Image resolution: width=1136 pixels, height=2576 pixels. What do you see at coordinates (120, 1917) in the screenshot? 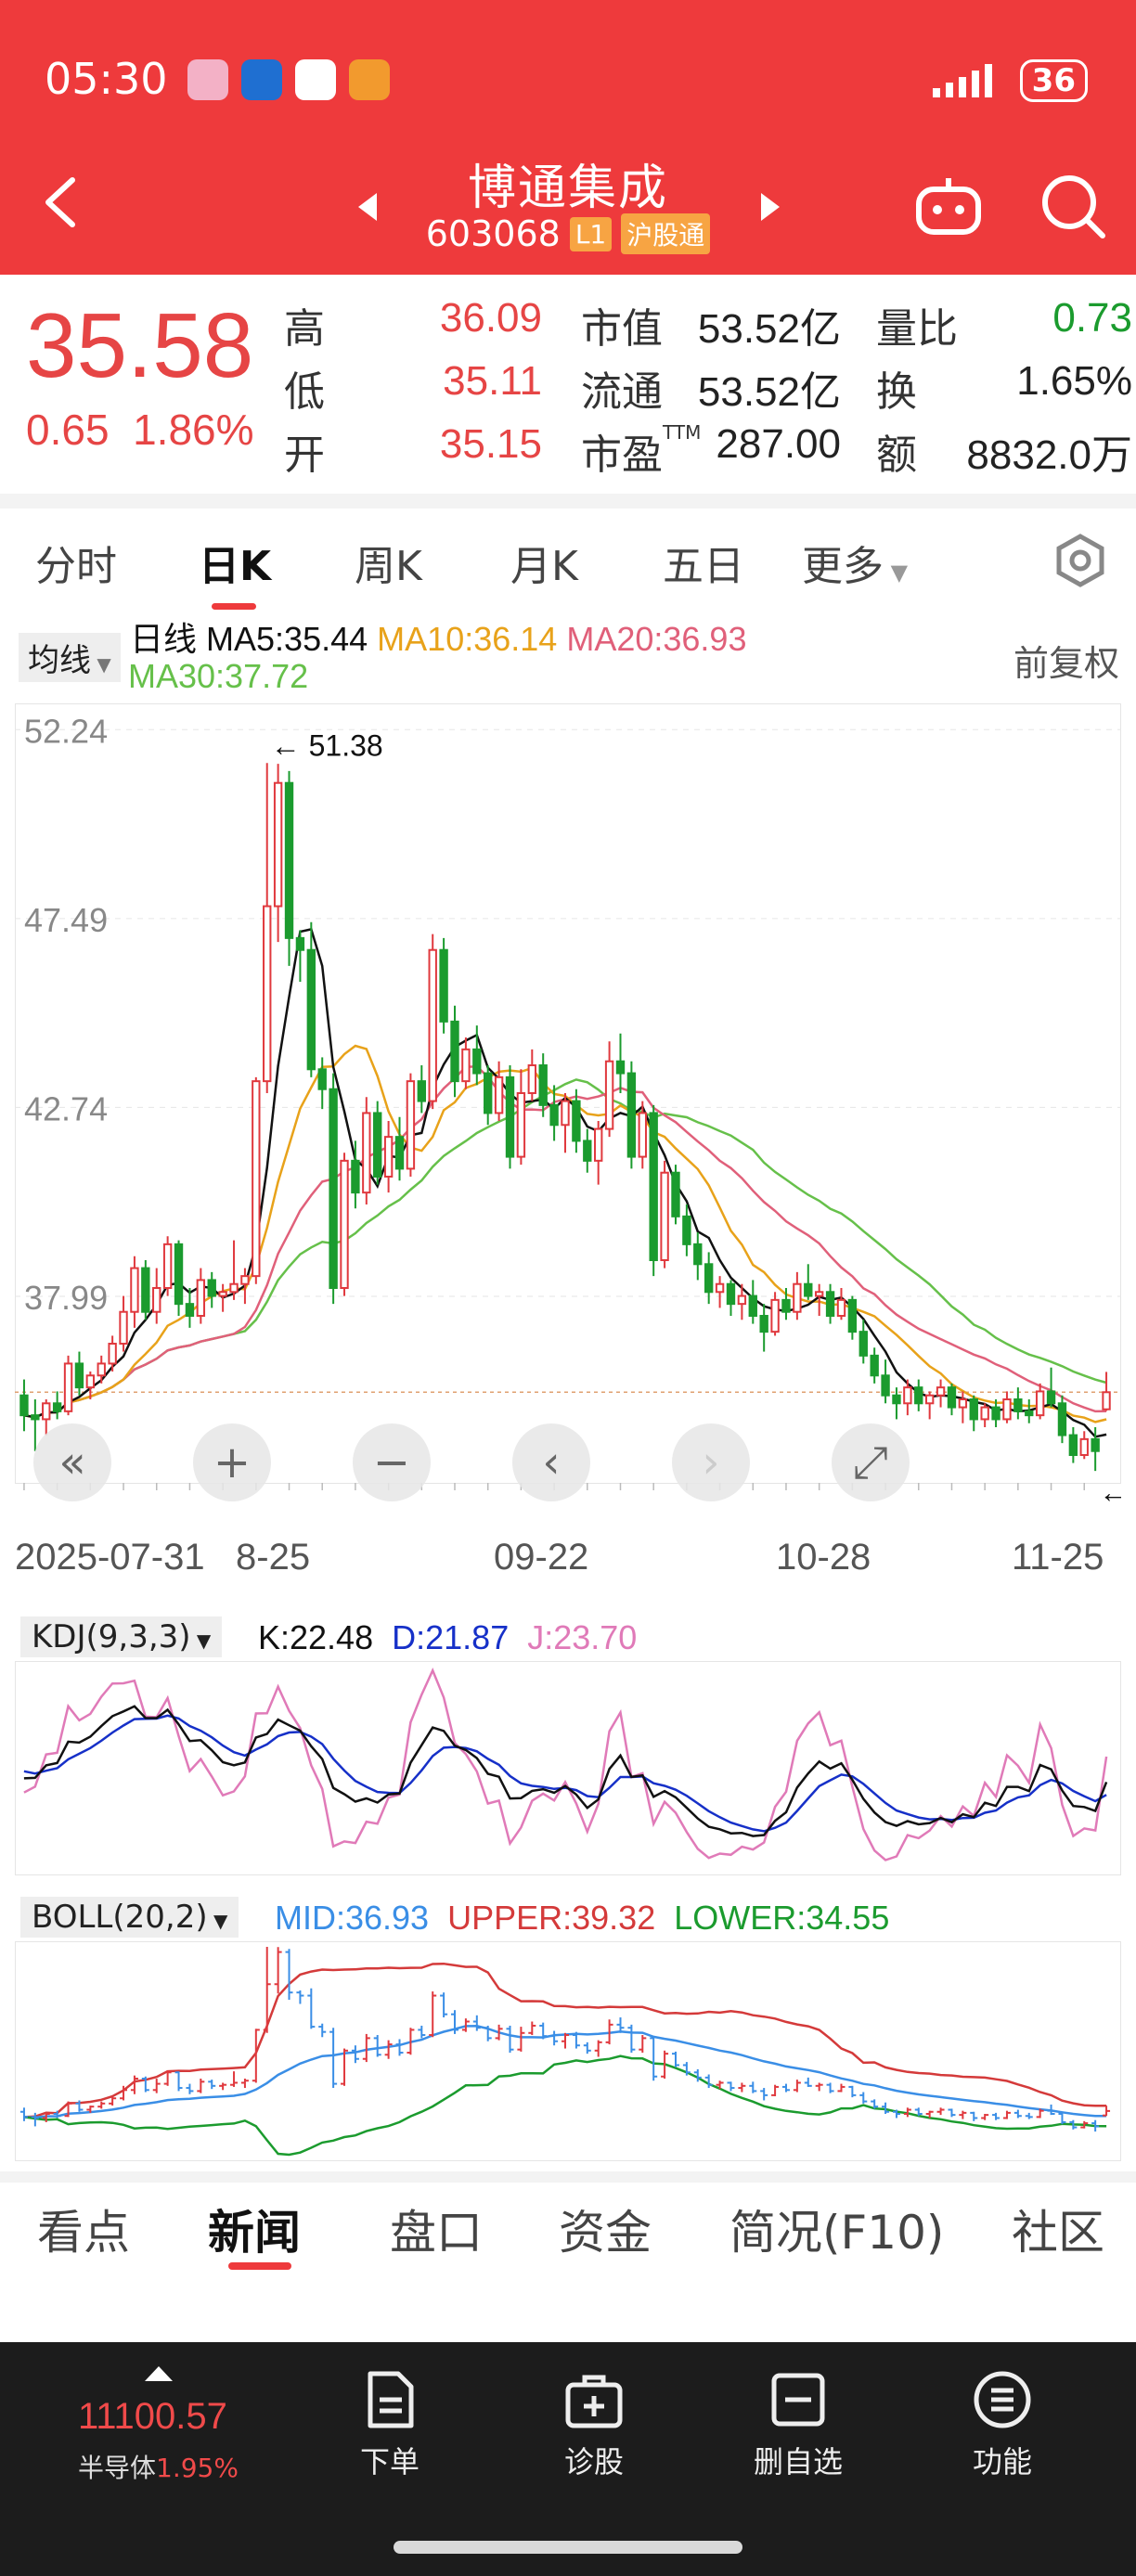
I see `boll-selector-label: BOLL(20,2)` at bounding box center [120, 1917].